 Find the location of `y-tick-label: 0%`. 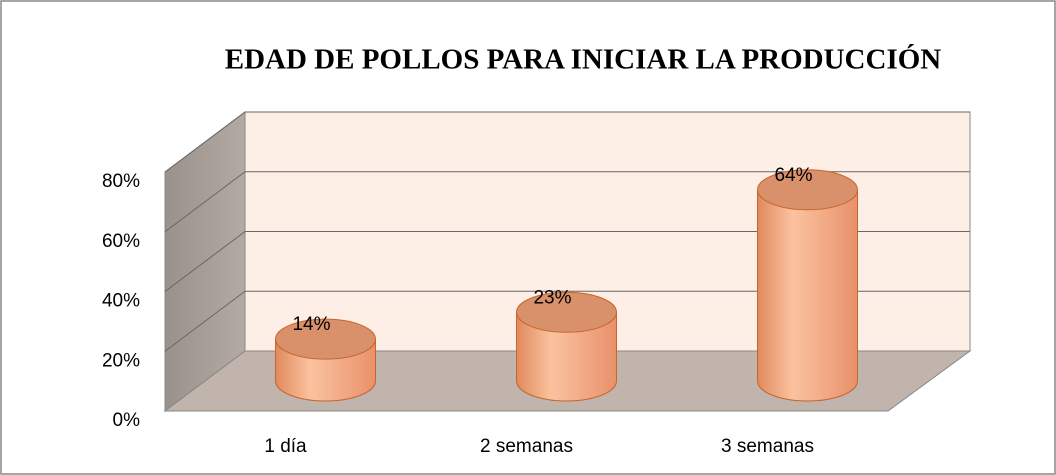

y-tick-label: 0% is located at coordinates (127, 420).